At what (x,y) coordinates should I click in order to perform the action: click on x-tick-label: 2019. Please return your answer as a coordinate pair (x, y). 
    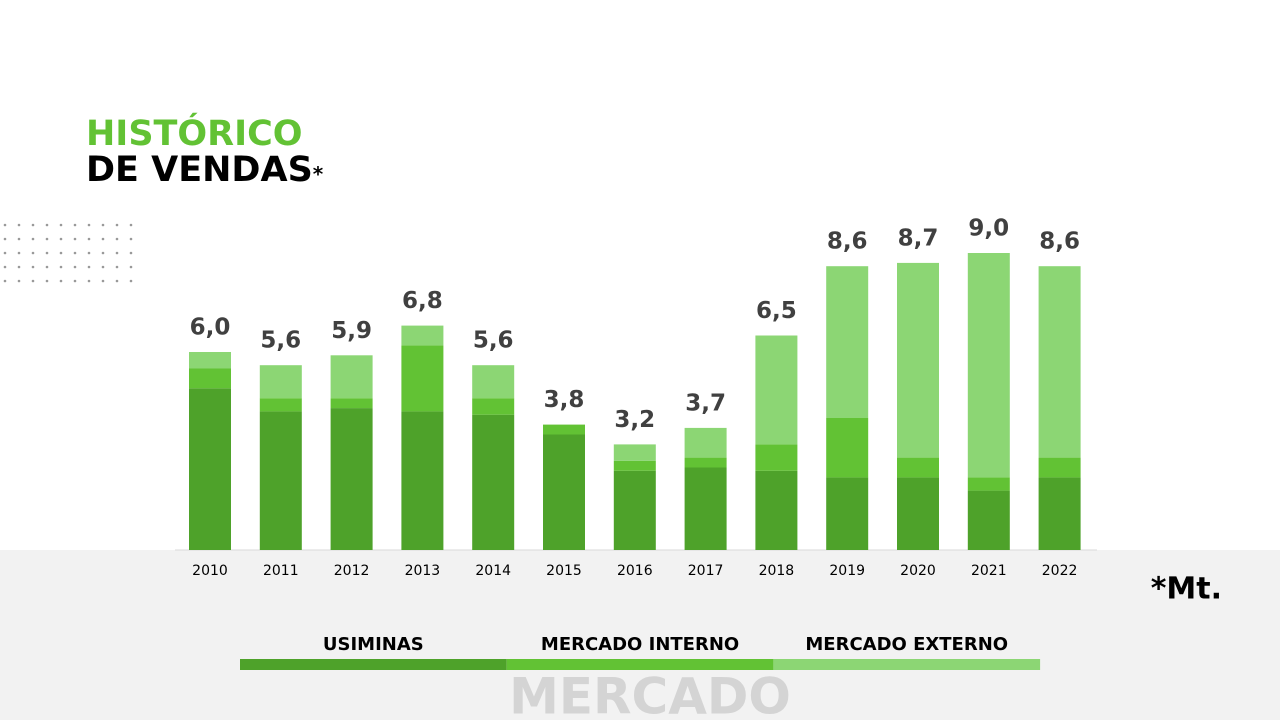
    Looking at the image, I should click on (847, 571).